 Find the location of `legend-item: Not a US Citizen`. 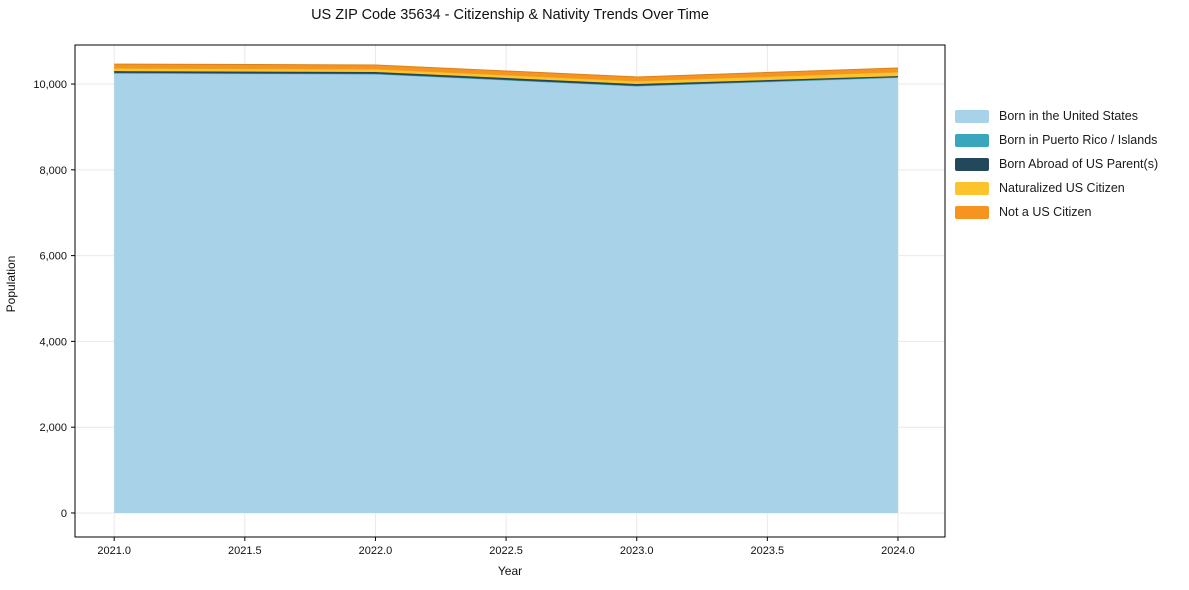

legend-item: Not a US Citizen is located at coordinates (1056, 212).